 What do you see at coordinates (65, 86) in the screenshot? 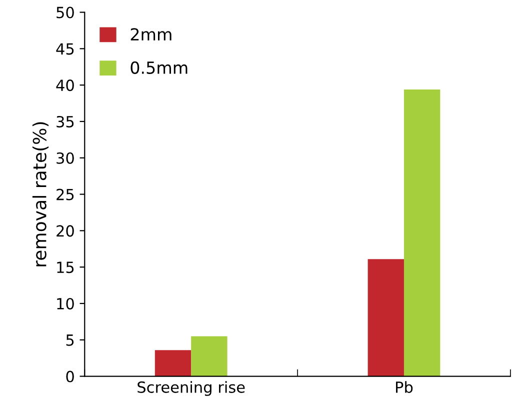
I see `y-tick-label: 40` at bounding box center [65, 86].